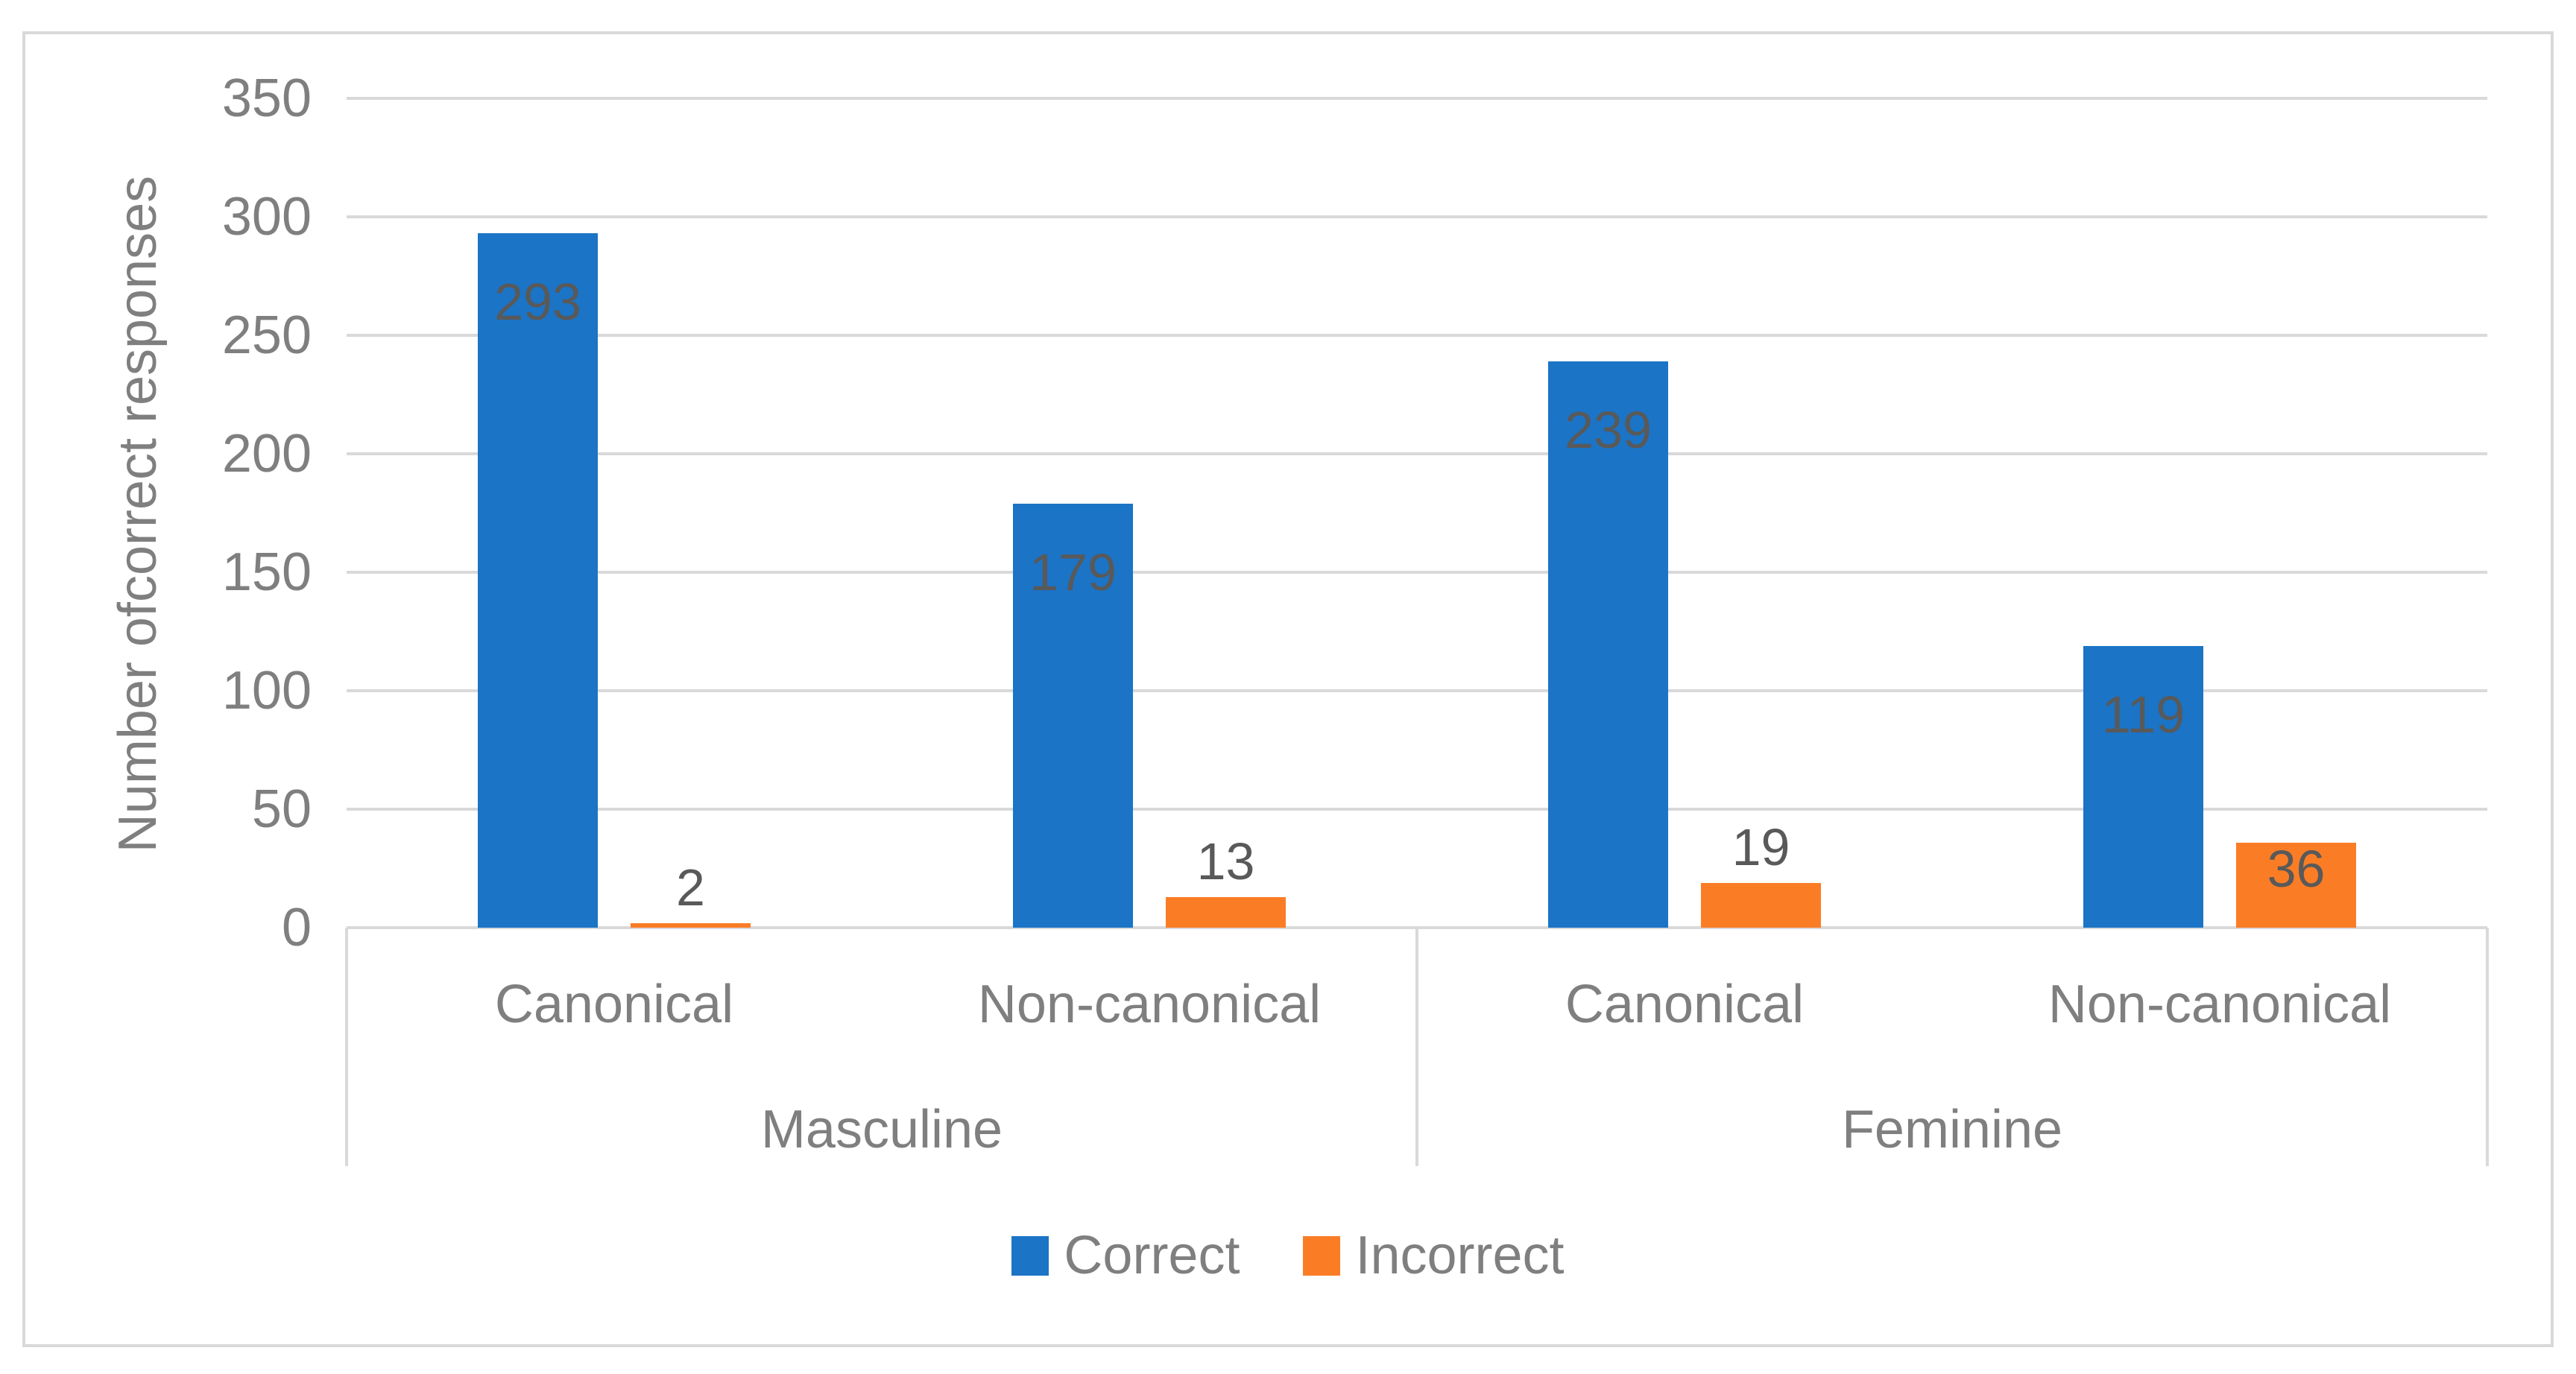 This screenshot has width=2576, height=1374. I want to click on data-label-incorrect-2: 19, so click(1760, 846).